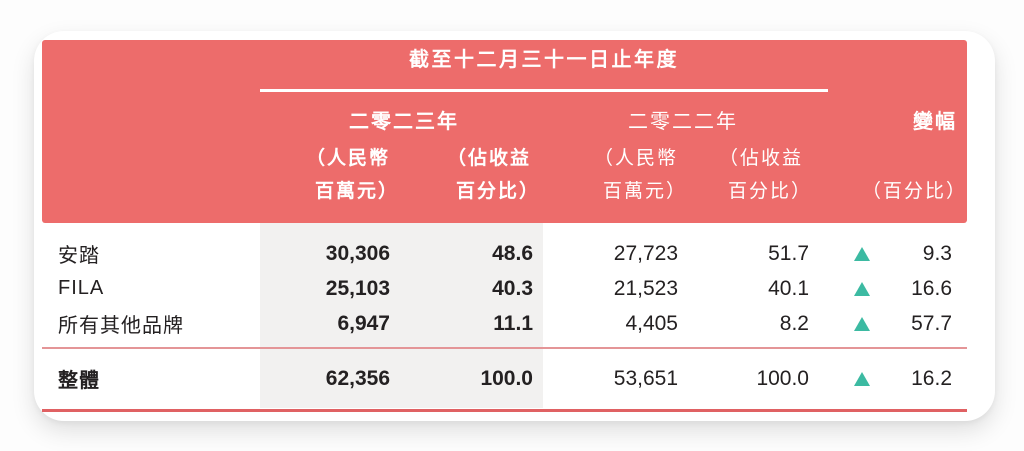 Image resolution: width=1024 pixels, height=451 pixels. What do you see at coordinates (764, 175) in the screenshot?
I see `subheader-2022-pct: （佔收益 百分比）` at bounding box center [764, 175].